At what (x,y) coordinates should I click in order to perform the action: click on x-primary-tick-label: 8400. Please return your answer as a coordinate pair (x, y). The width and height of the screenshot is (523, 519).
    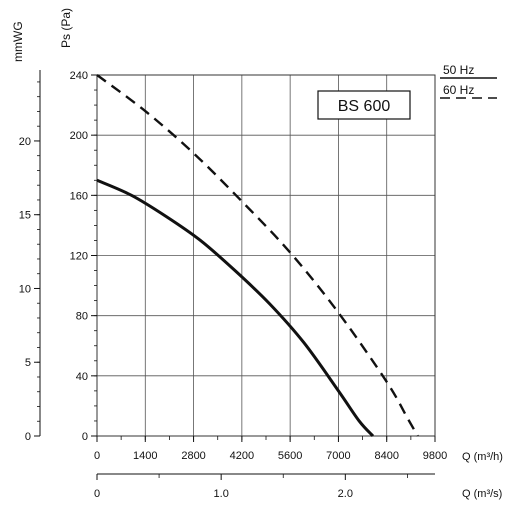
    Looking at the image, I should click on (386, 456).